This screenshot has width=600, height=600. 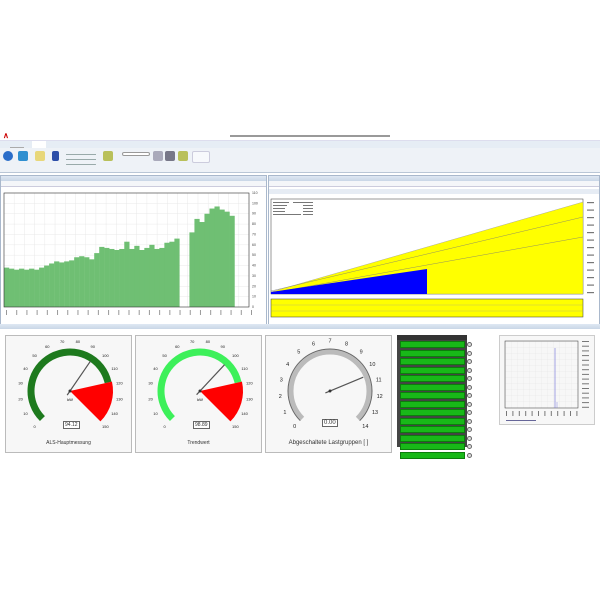 I want to click on gauge-tick-label: 130, so click(x=249, y=398).